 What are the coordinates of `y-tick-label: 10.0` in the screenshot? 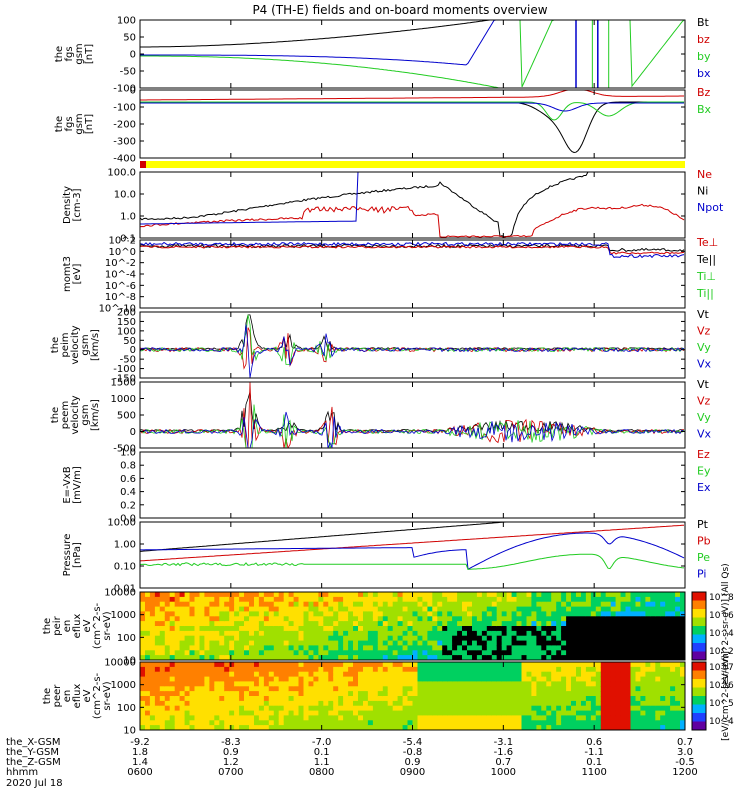 It's located at (125, 195).